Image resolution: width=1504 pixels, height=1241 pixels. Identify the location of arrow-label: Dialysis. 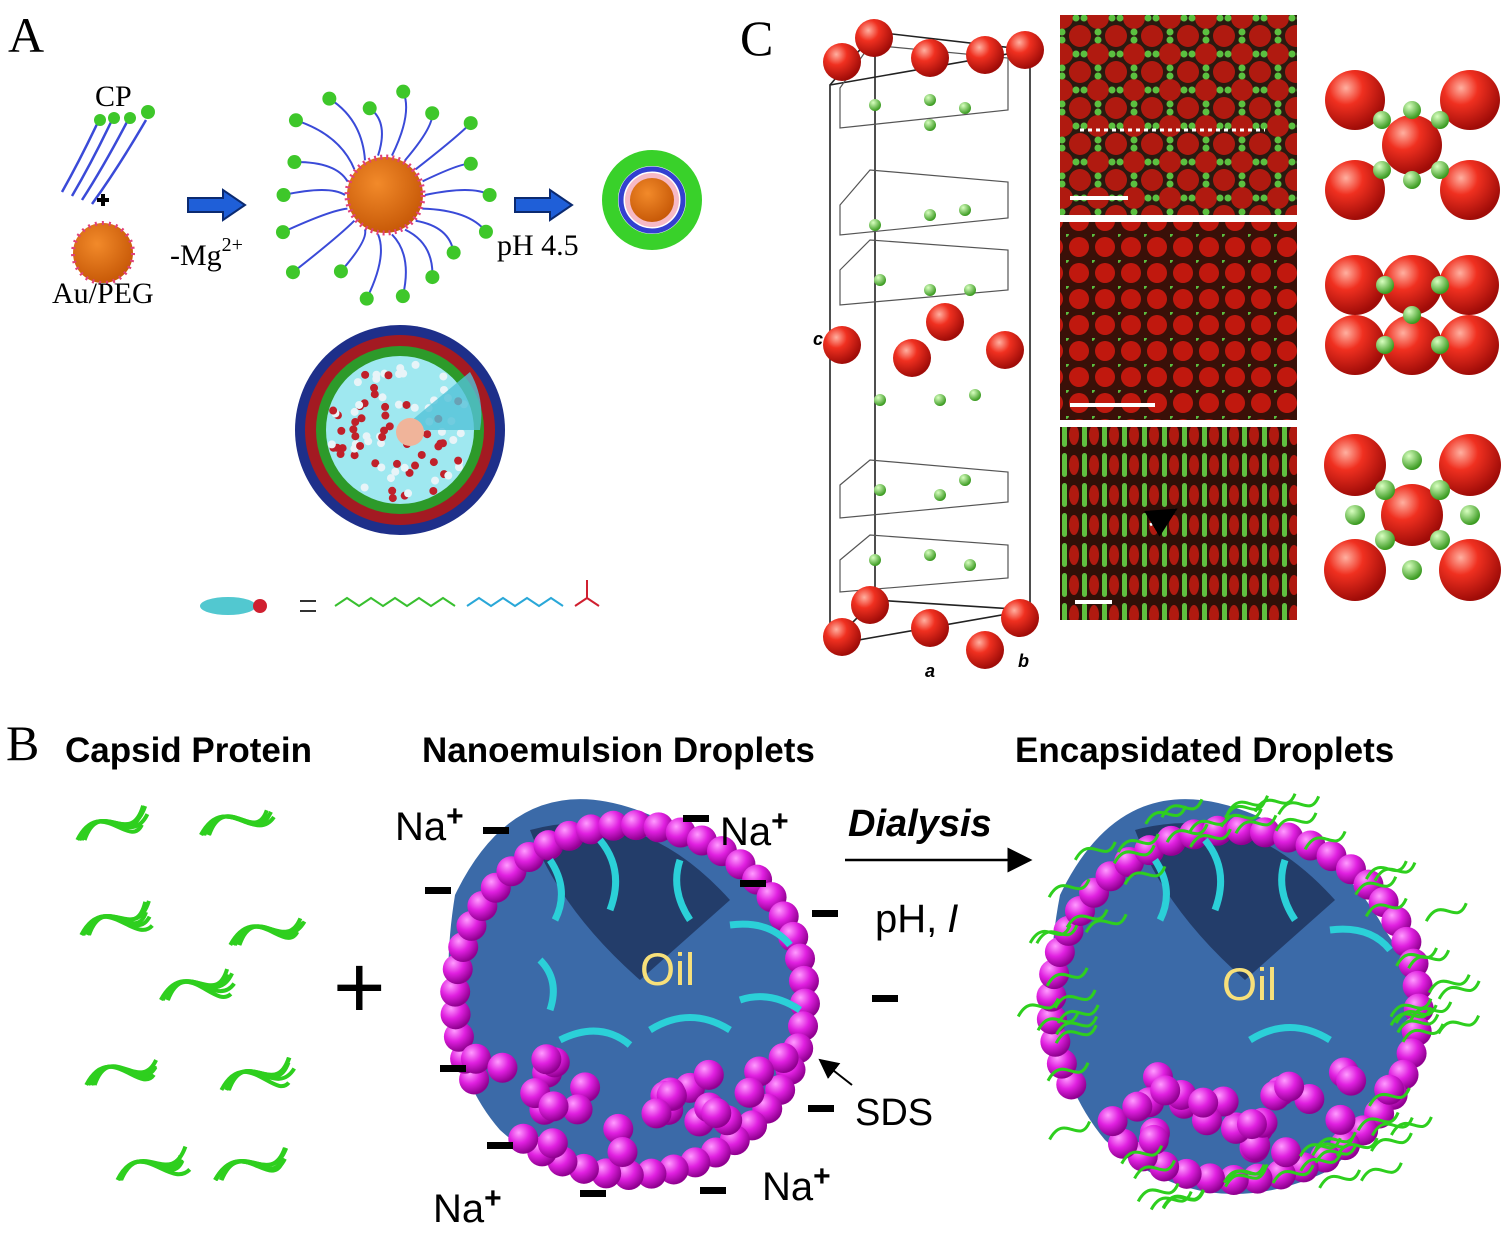
(920, 824).